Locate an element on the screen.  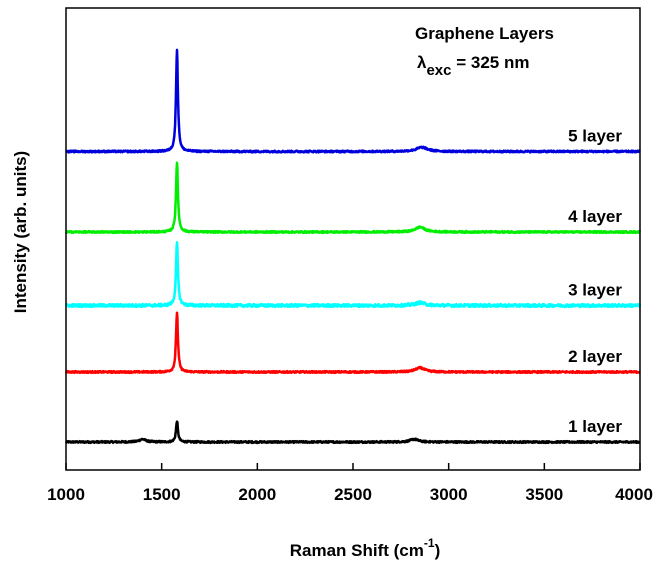
x-tick-label-1000: 1000 is located at coordinates (66, 494).